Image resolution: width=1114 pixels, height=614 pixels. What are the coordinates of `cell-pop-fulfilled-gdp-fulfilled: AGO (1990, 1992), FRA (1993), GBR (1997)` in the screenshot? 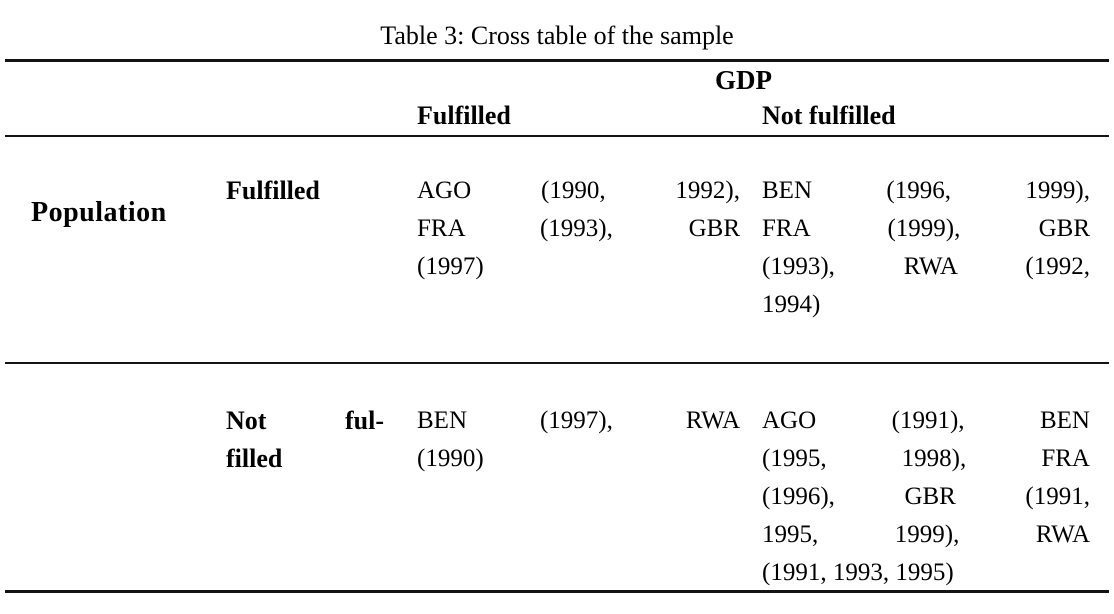 It's located at (578, 228).